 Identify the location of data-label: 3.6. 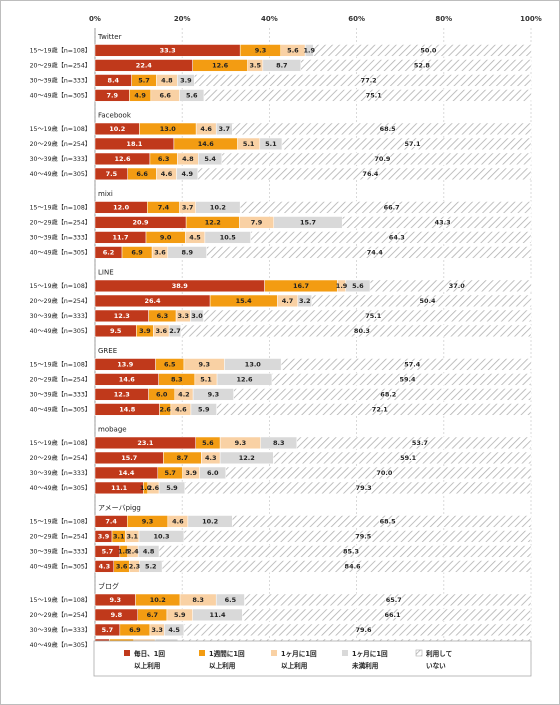
(162, 331).